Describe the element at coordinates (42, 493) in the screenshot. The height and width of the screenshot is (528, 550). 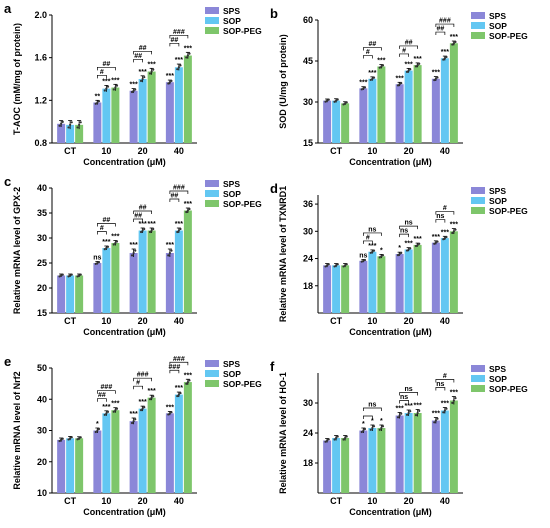
I see `y-tick-label: 10` at that location.